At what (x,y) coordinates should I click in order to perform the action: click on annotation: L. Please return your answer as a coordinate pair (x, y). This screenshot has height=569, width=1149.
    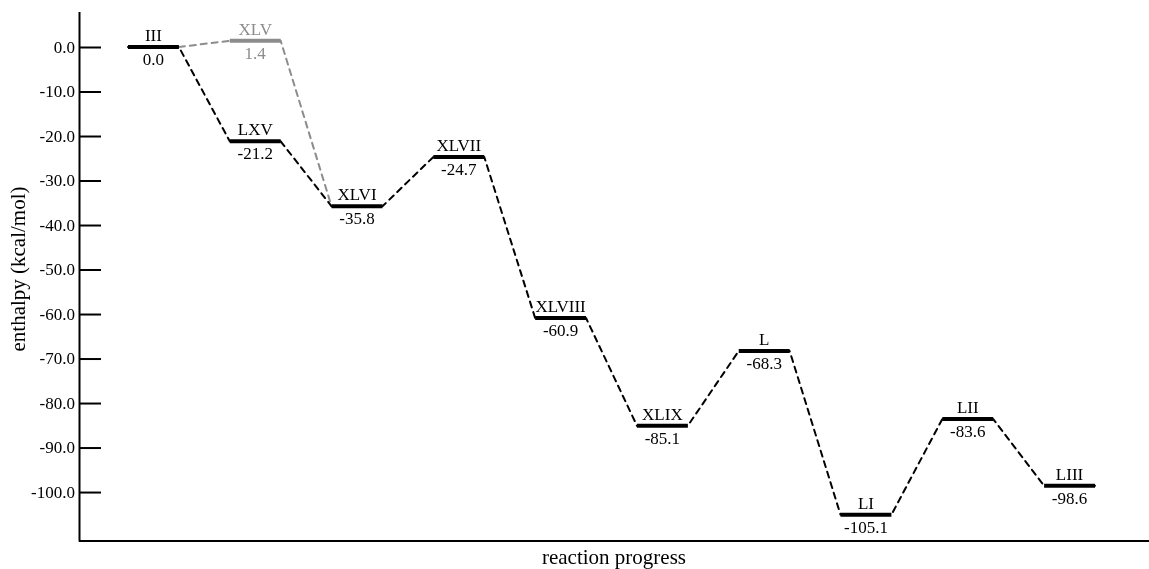
    Looking at the image, I should click on (764, 339).